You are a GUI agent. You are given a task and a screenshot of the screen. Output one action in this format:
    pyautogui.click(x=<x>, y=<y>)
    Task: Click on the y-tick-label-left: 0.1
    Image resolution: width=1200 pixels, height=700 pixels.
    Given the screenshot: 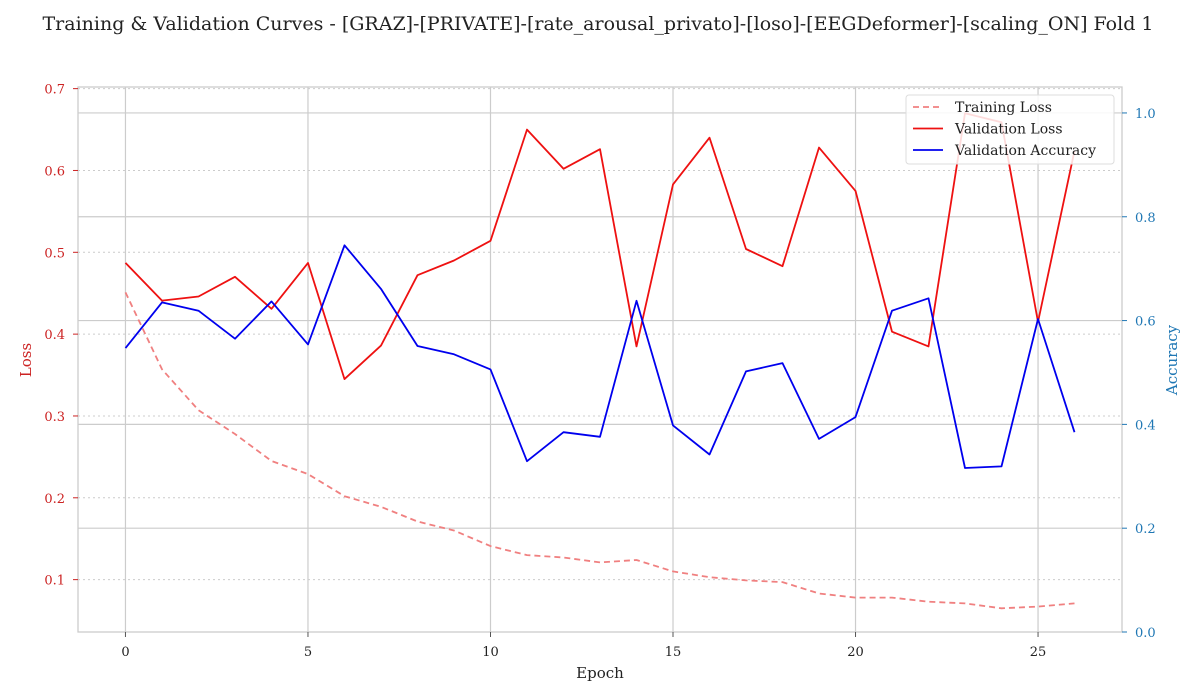 What is the action you would take?
    pyautogui.click(x=54, y=581)
    